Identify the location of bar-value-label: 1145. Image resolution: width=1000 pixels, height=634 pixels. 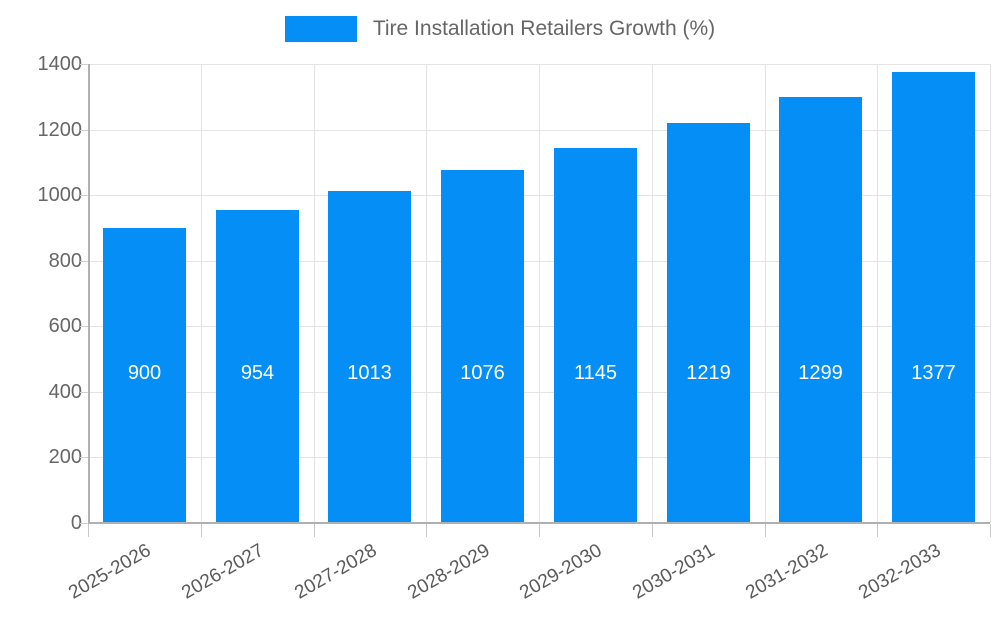
(595, 373).